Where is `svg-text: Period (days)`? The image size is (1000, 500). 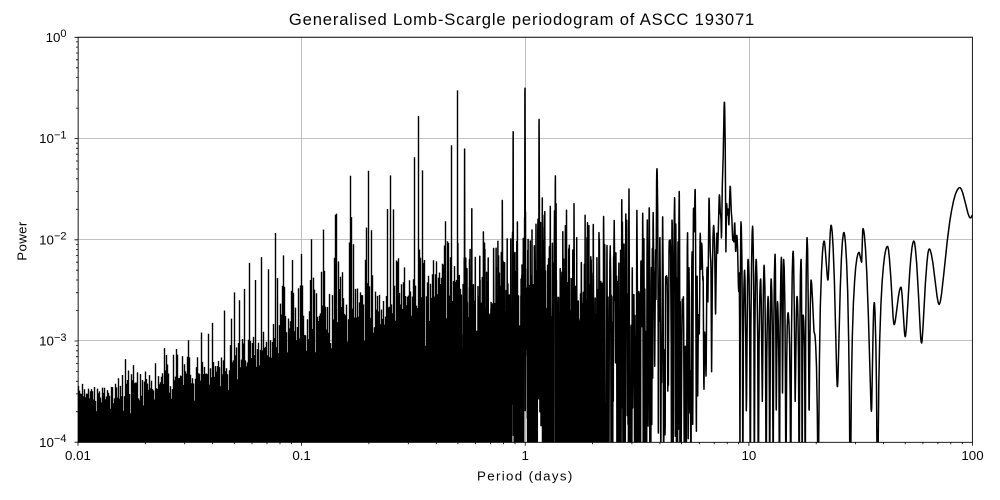 svg-text: Period (days) is located at coordinates (525, 476).